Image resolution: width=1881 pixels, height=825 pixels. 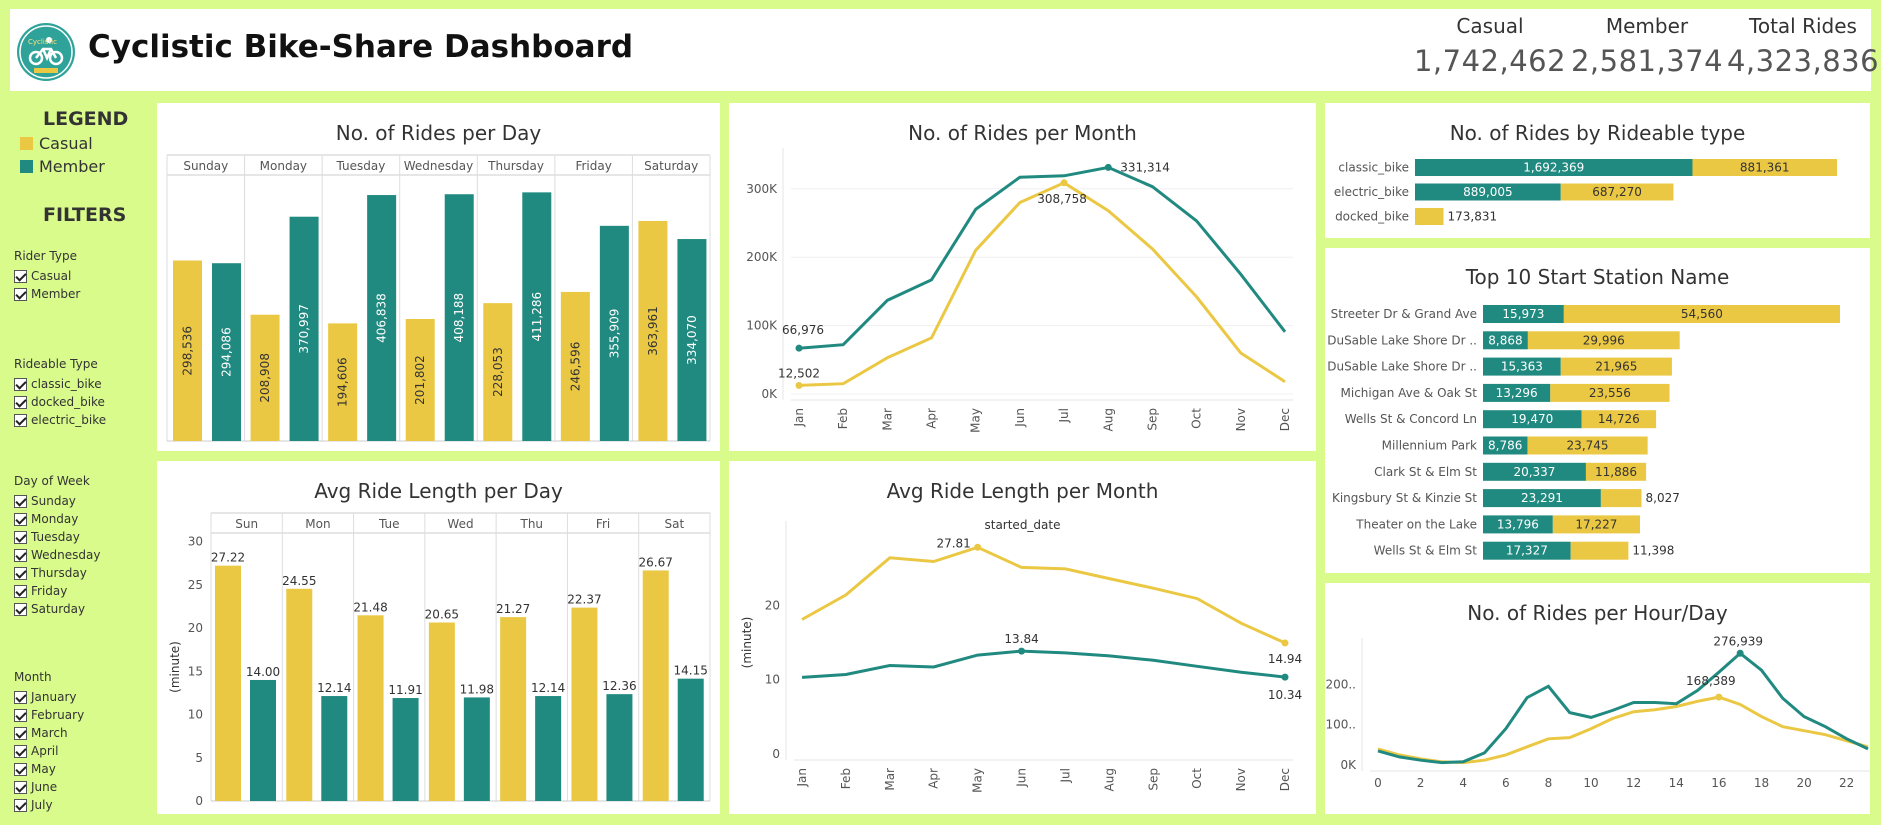 I want to click on y-tick-label: 25, so click(x=195, y=585).